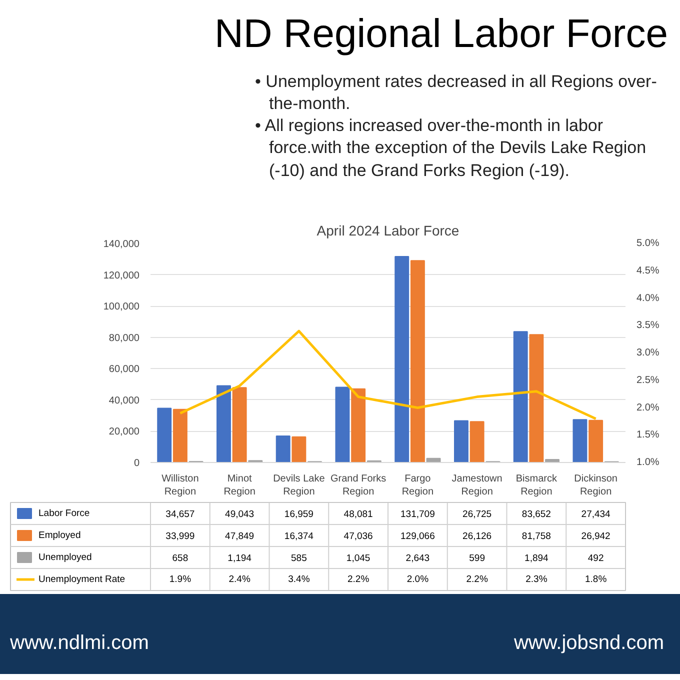  What do you see at coordinates (124, 400) in the screenshot?
I see `y-tick-label: 40,000` at bounding box center [124, 400].